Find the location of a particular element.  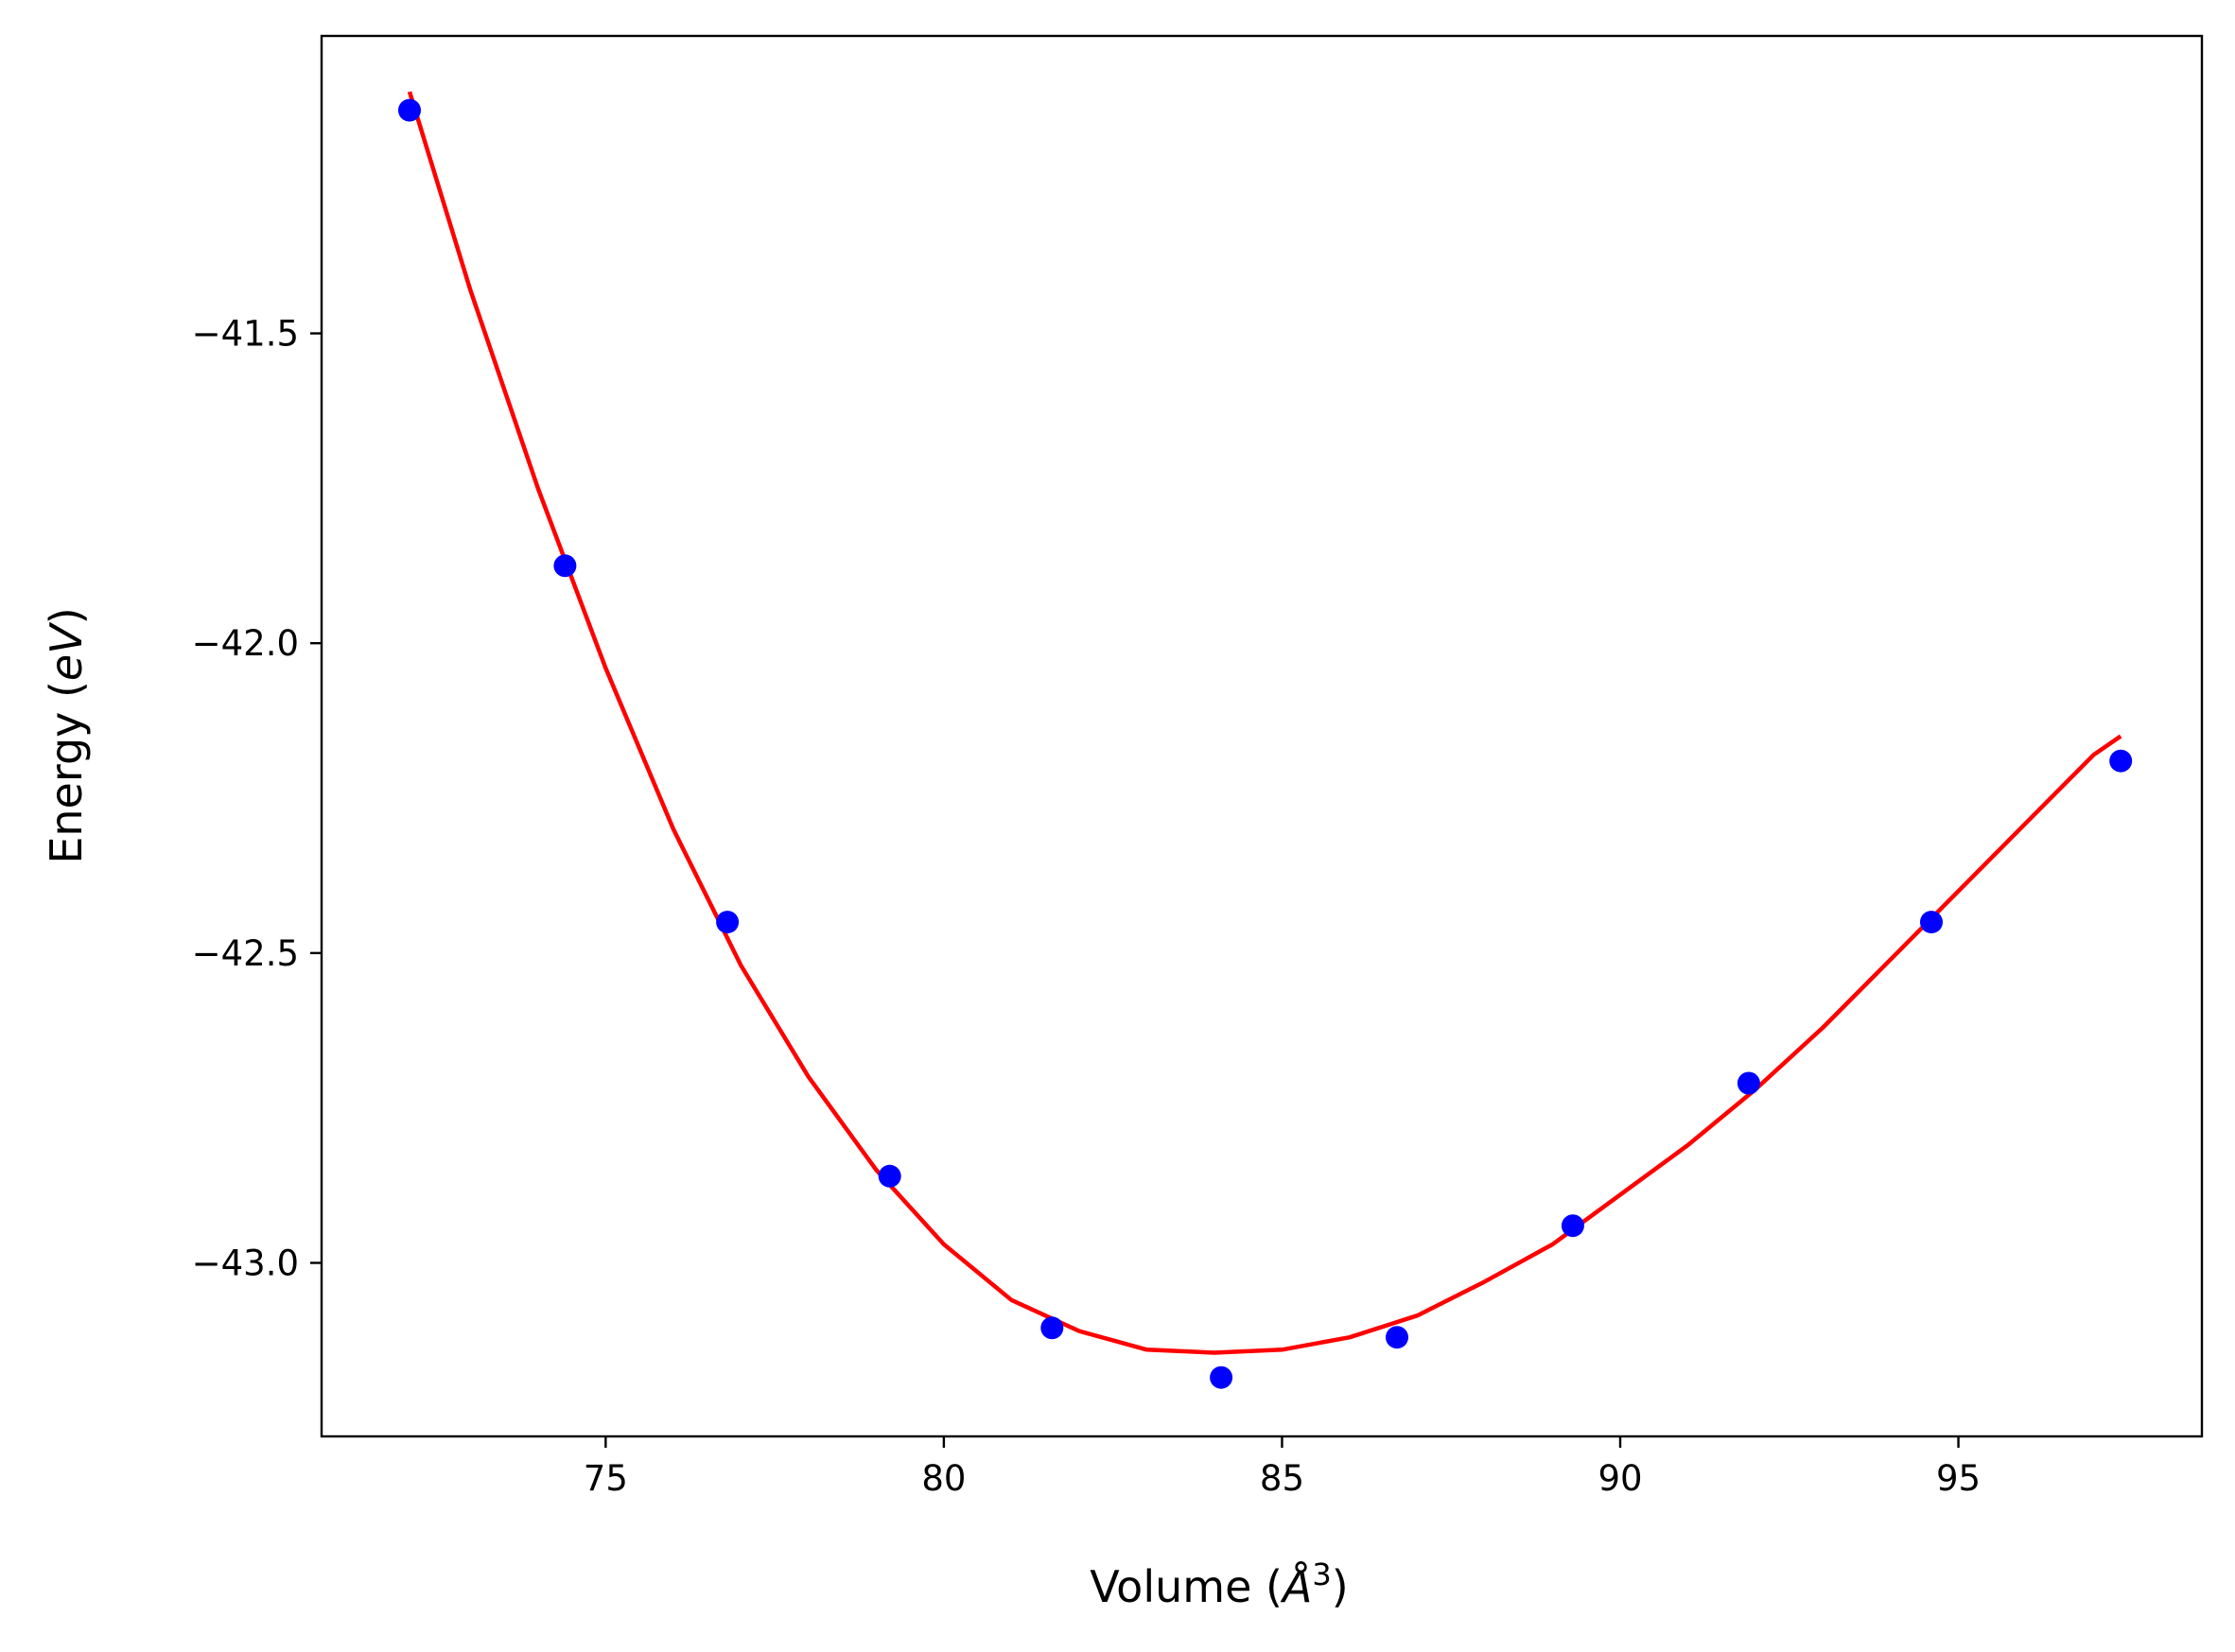

y-axis-label: Energy (eV) is located at coordinates (66, 735).